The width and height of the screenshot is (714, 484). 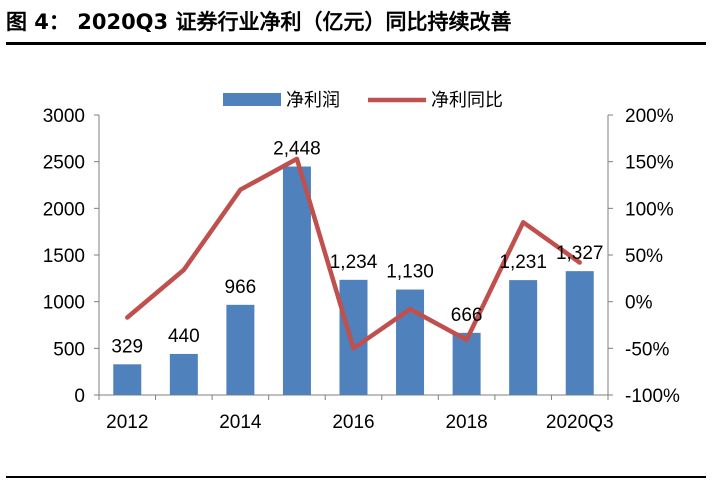 What do you see at coordinates (580, 253) in the screenshot?
I see `bar-data-label: 1,327` at bounding box center [580, 253].